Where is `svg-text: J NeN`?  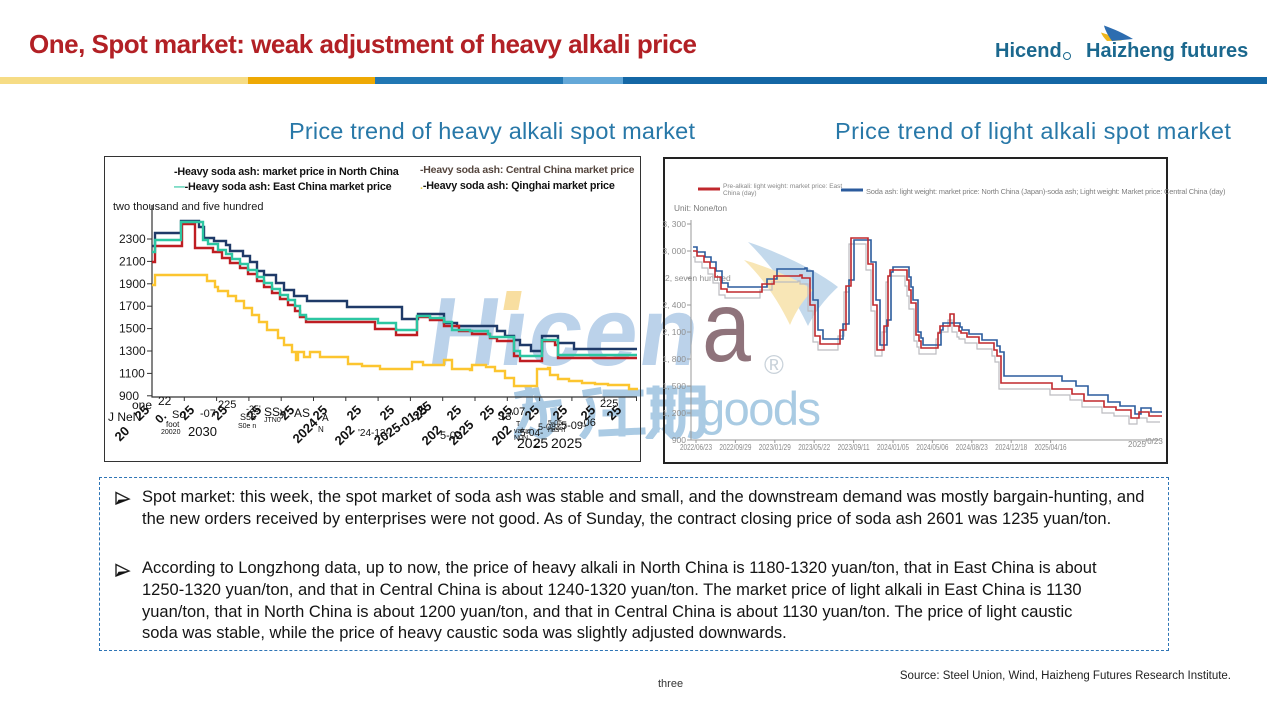 svg-text: J NeN is located at coordinates (124, 417).